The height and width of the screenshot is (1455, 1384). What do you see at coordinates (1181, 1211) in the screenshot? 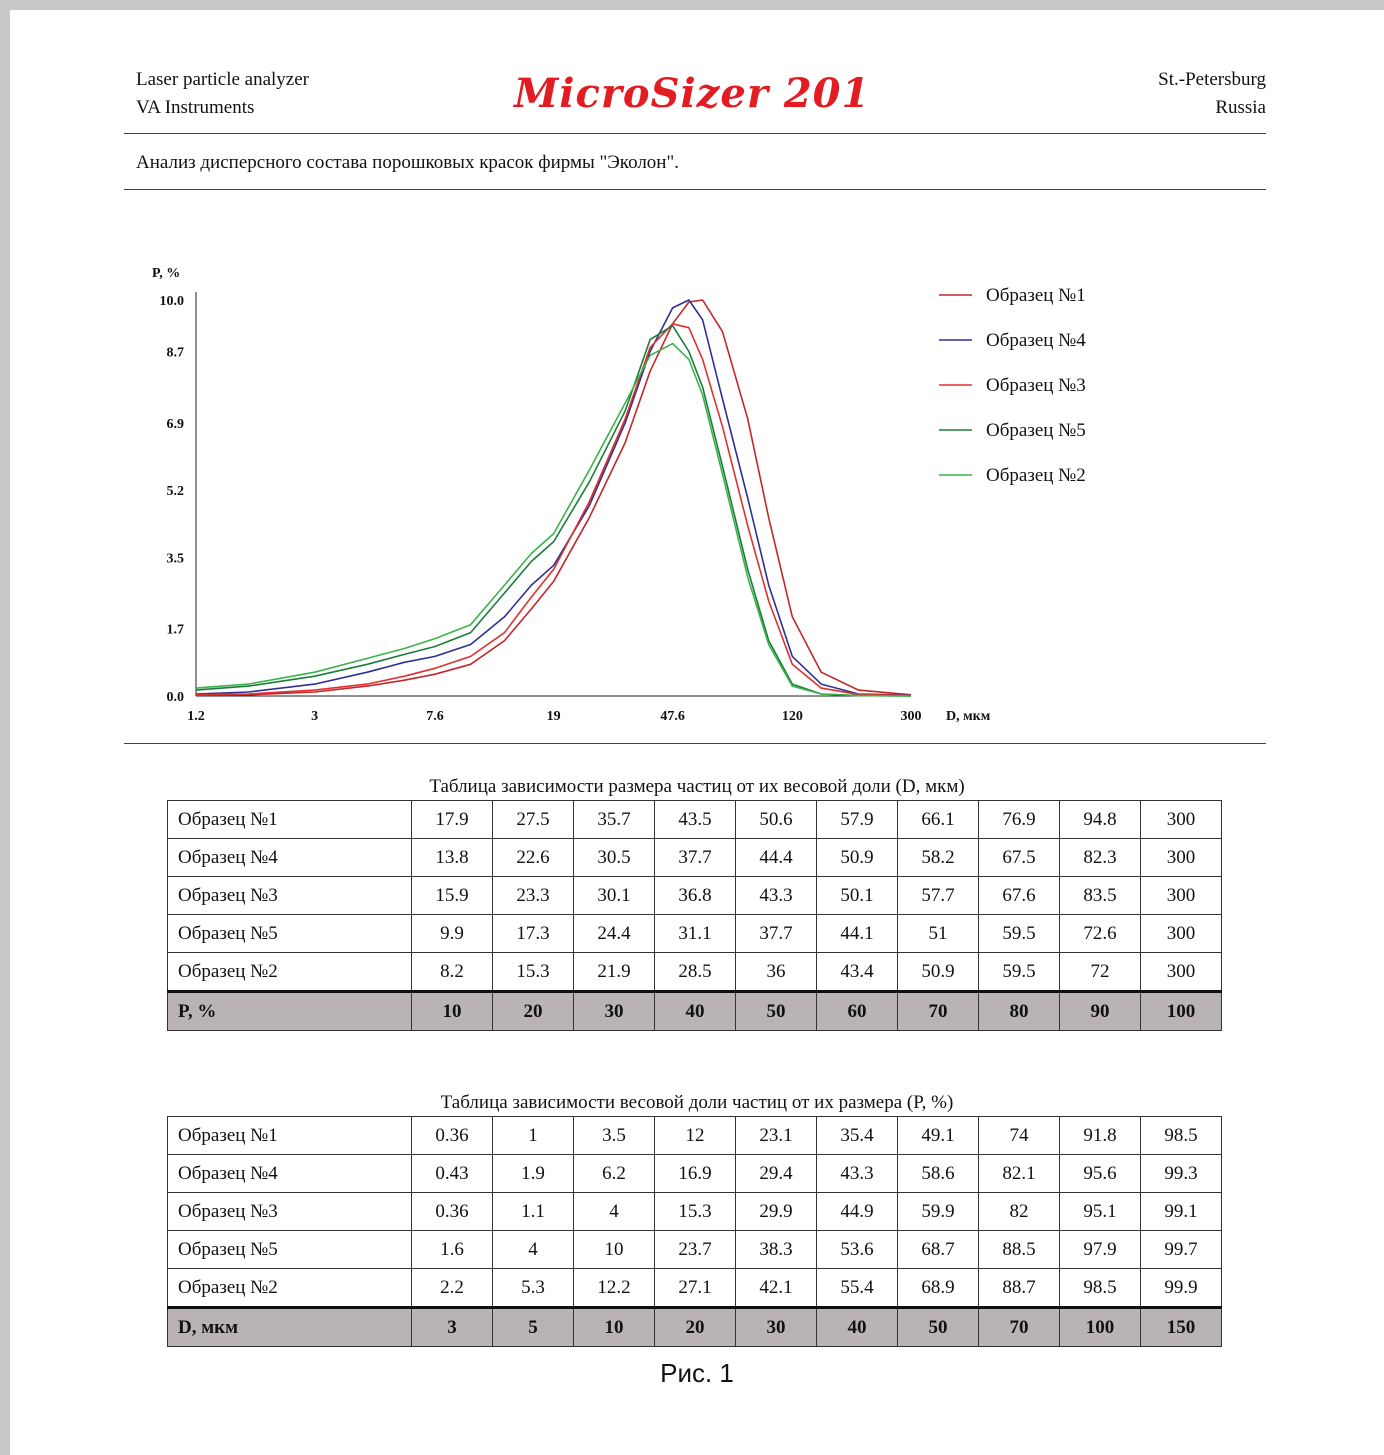
I see `table-cell: 99.1` at bounding box center [1181, 1211].